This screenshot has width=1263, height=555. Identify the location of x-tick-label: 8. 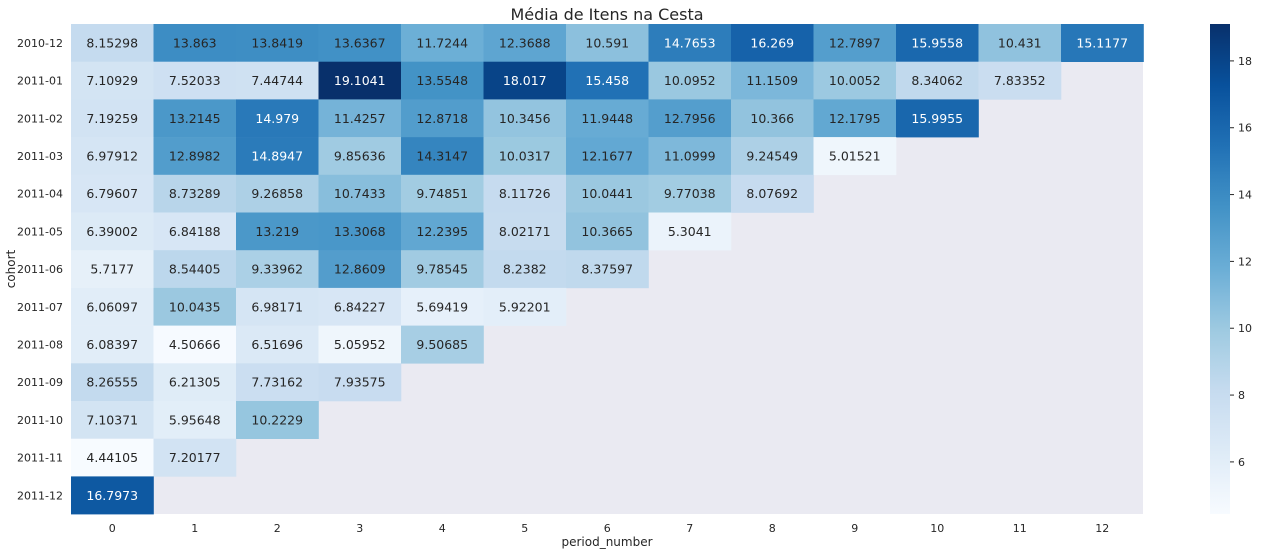
(772, 528).